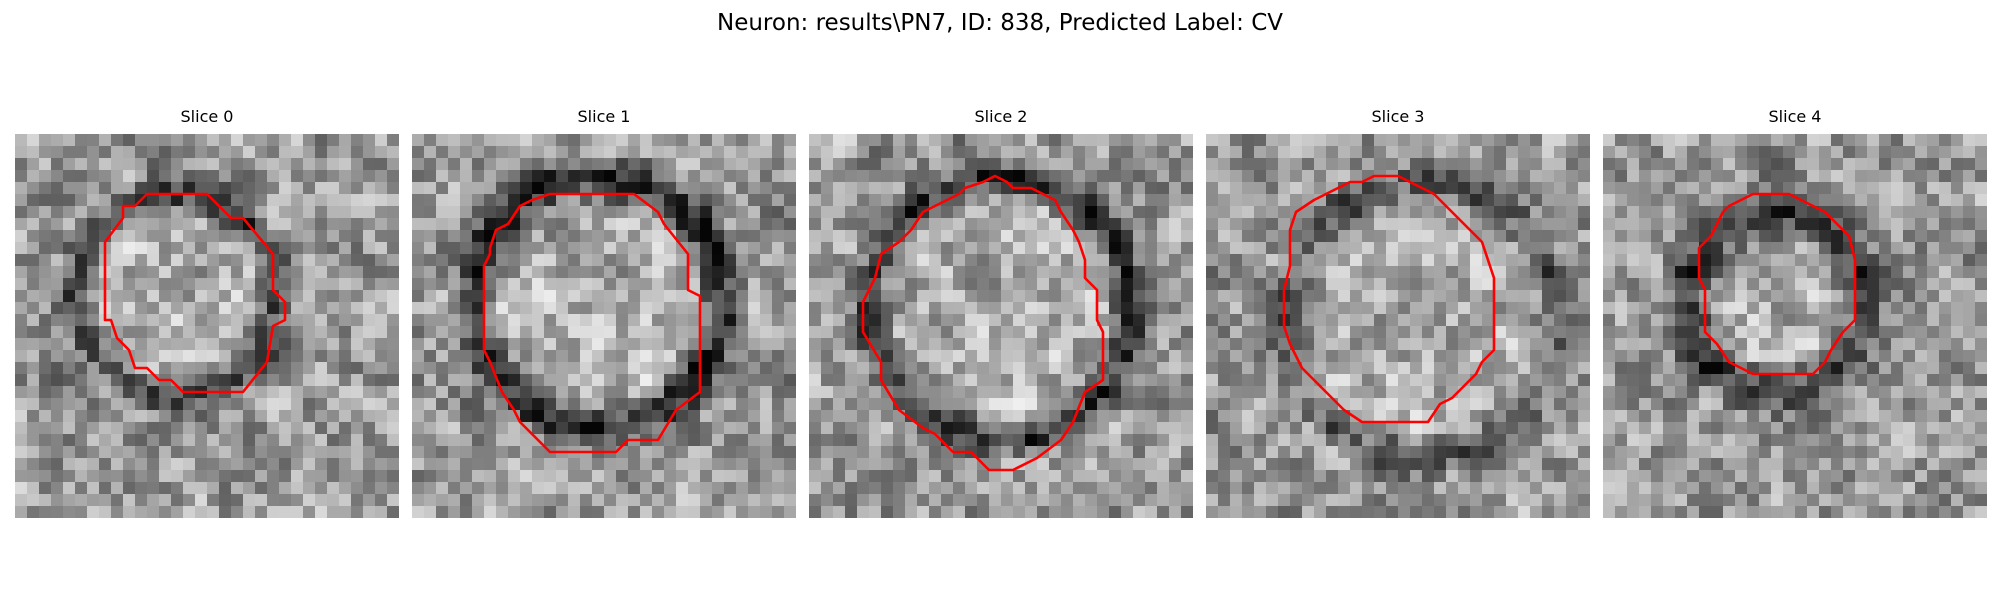 Image resolution: width=2000 pixels, height=600 pixels. Describe the element at coordinates (604, 116) in the screenshot. I see `slice-title-1: Slice 1` at that location.